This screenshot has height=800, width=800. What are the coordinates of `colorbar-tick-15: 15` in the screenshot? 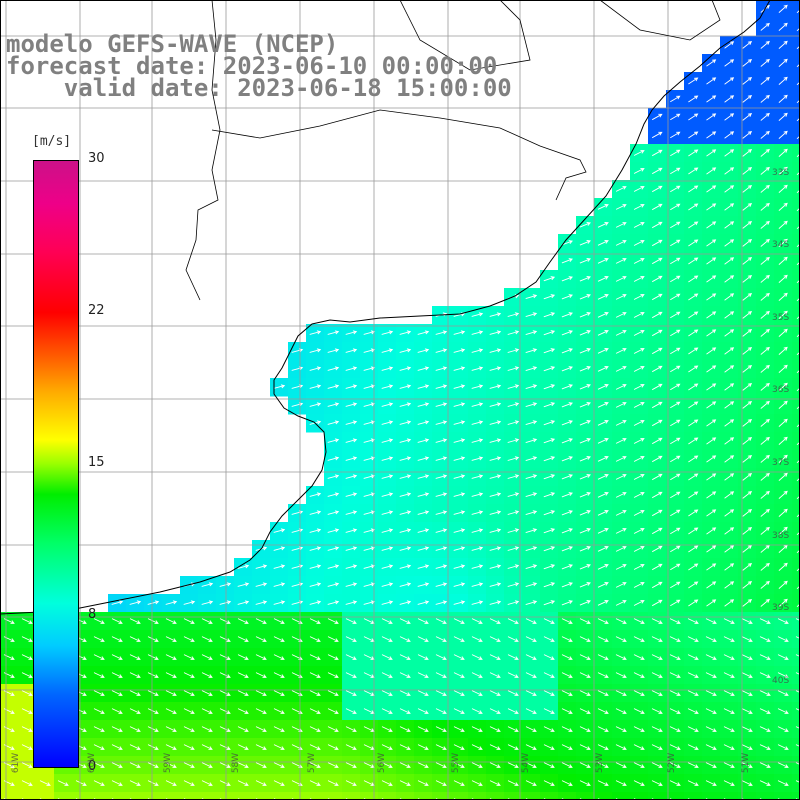 It's located at (96, 462).